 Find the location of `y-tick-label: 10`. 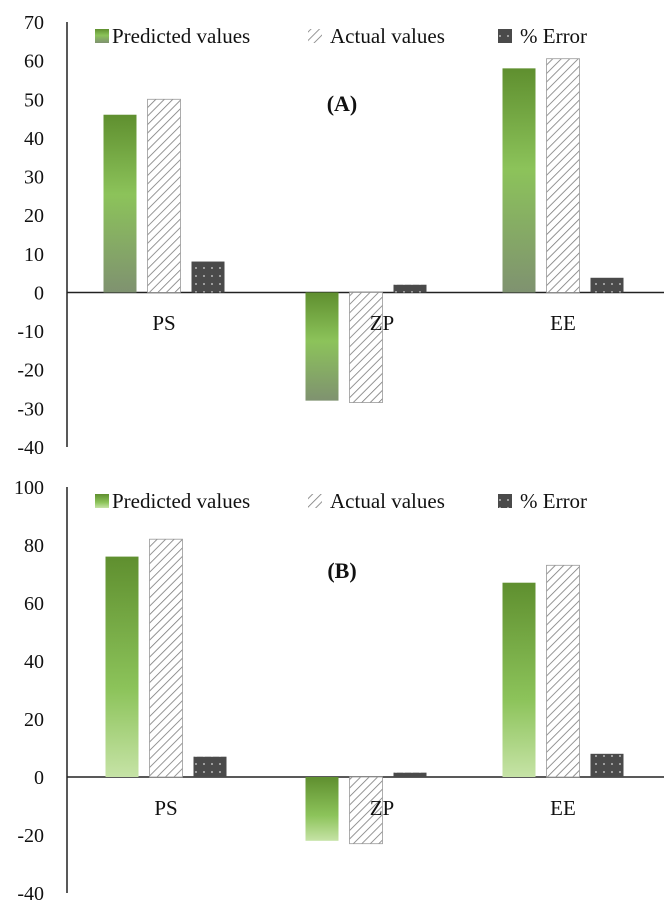

y-tick-label: 10 is located at coordinates (34, 255).